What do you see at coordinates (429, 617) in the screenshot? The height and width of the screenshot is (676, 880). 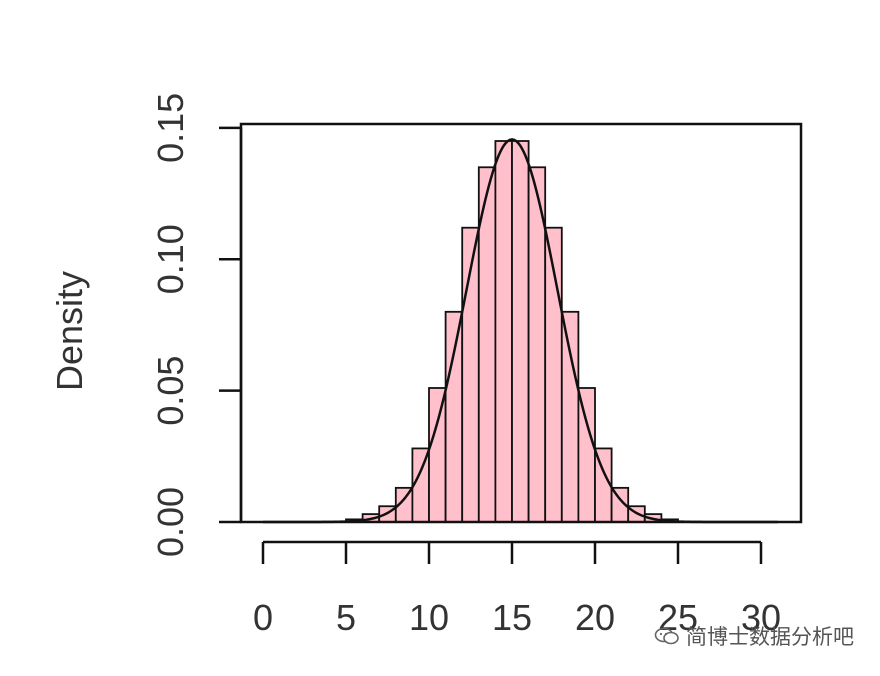 I see `x-tick-label: 10` at bounding box center [429, 617].